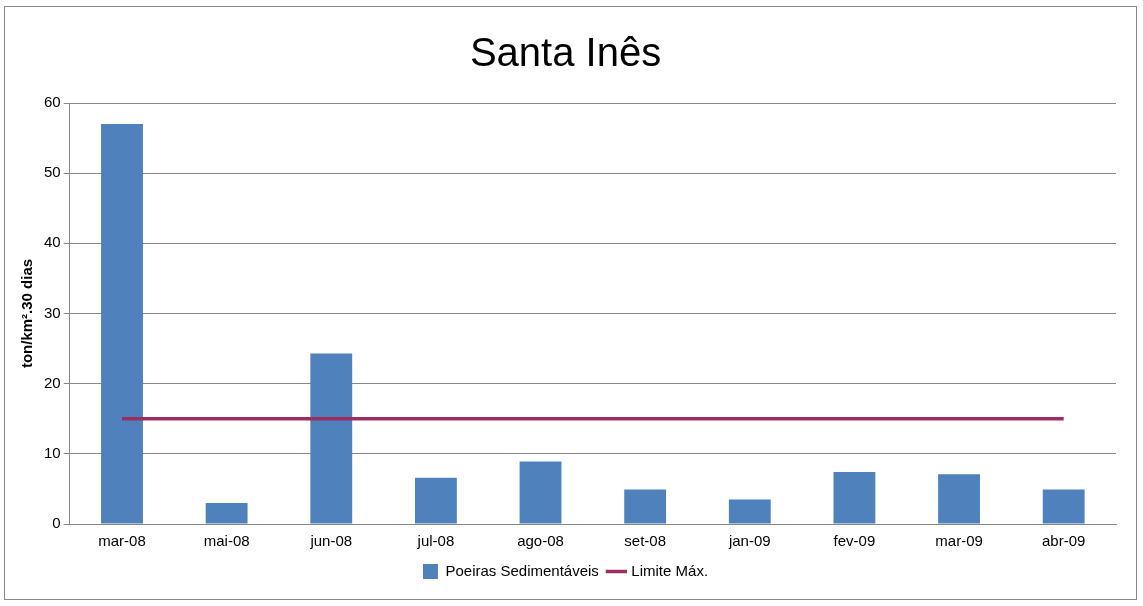  I want to click on x-tick-label: abr-09, so click(1064, 541).